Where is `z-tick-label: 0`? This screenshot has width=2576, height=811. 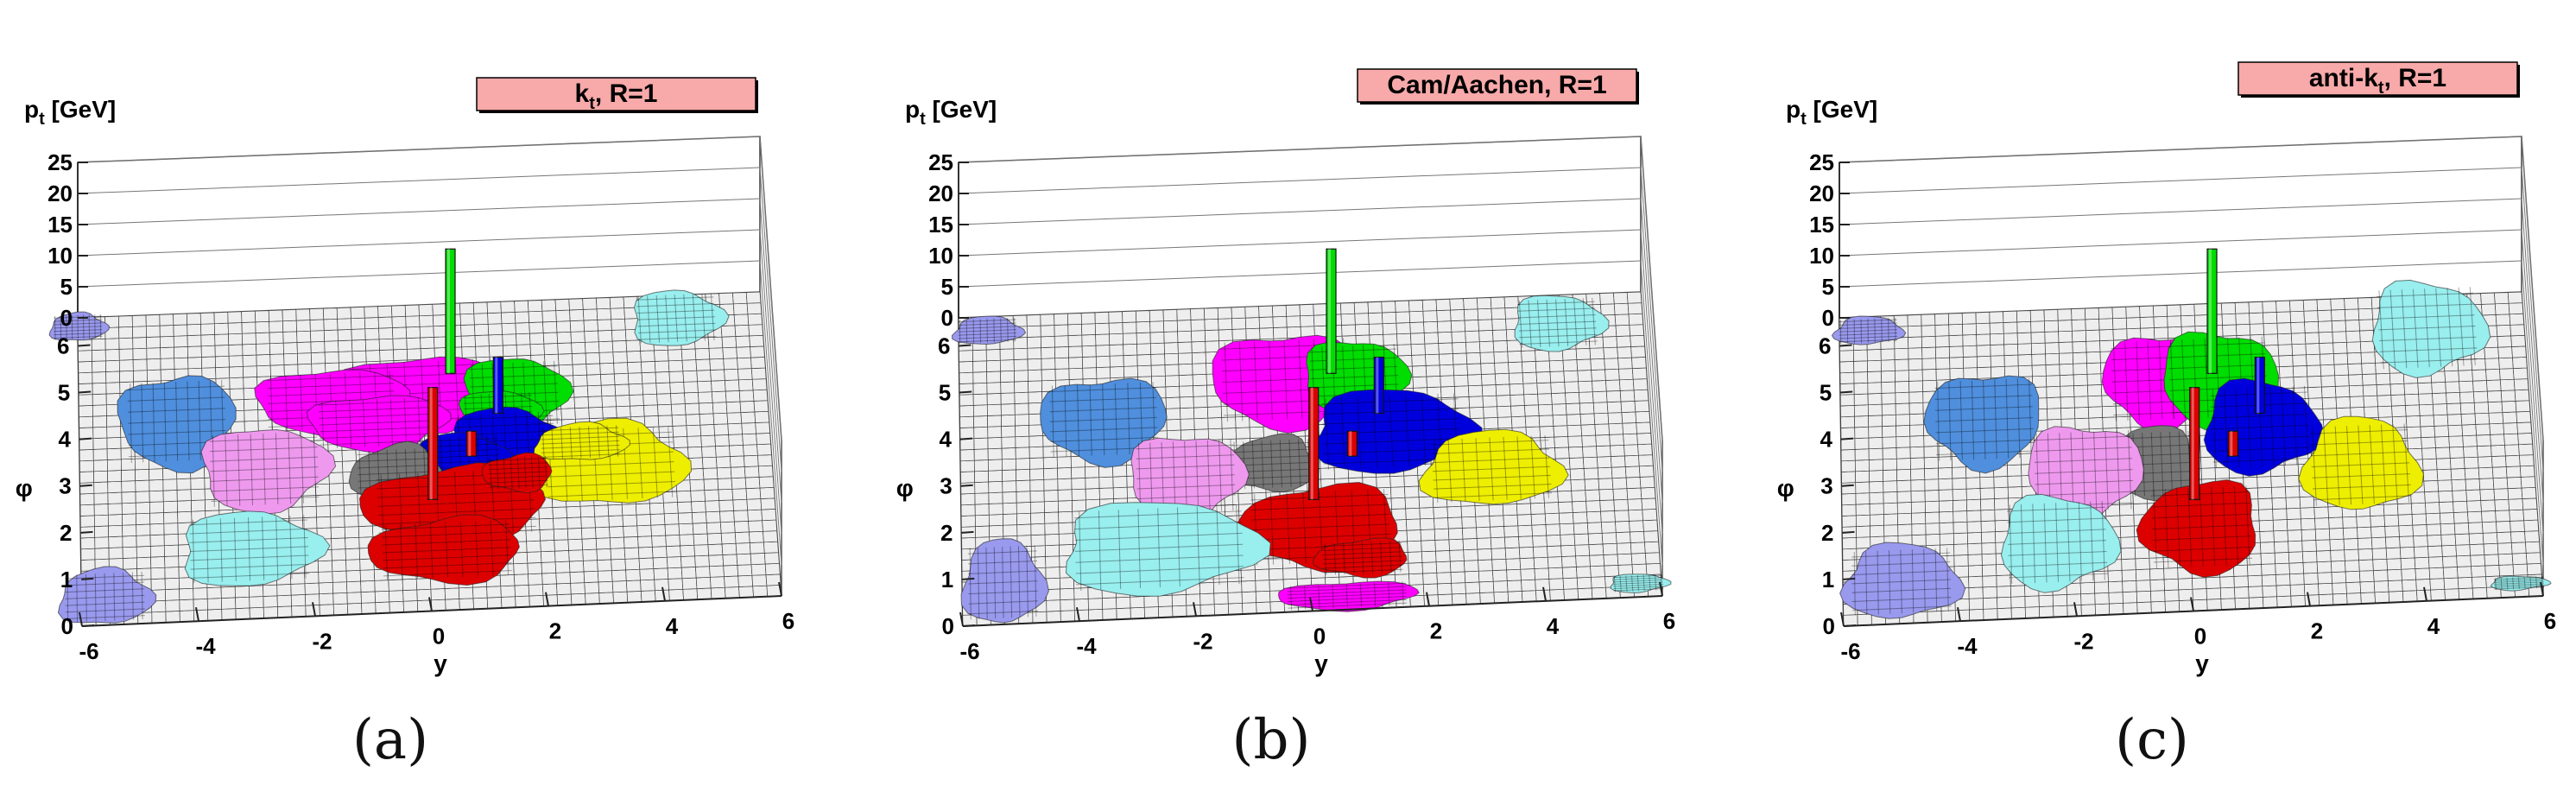
z-tick-label: 0 is located at coordinates (947, 318).